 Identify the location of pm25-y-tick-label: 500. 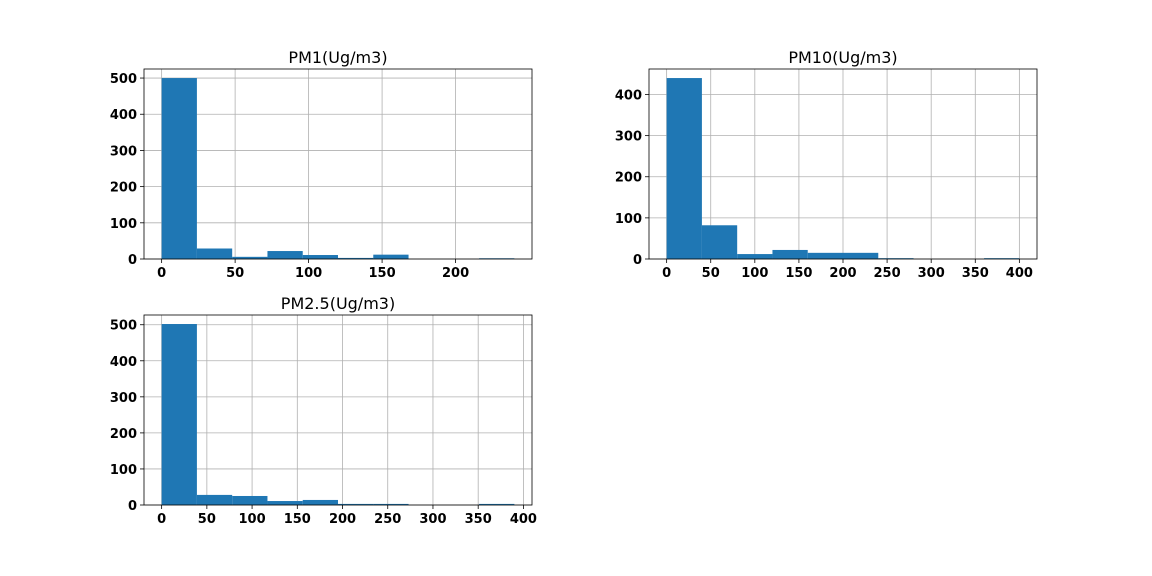
(123, 326).